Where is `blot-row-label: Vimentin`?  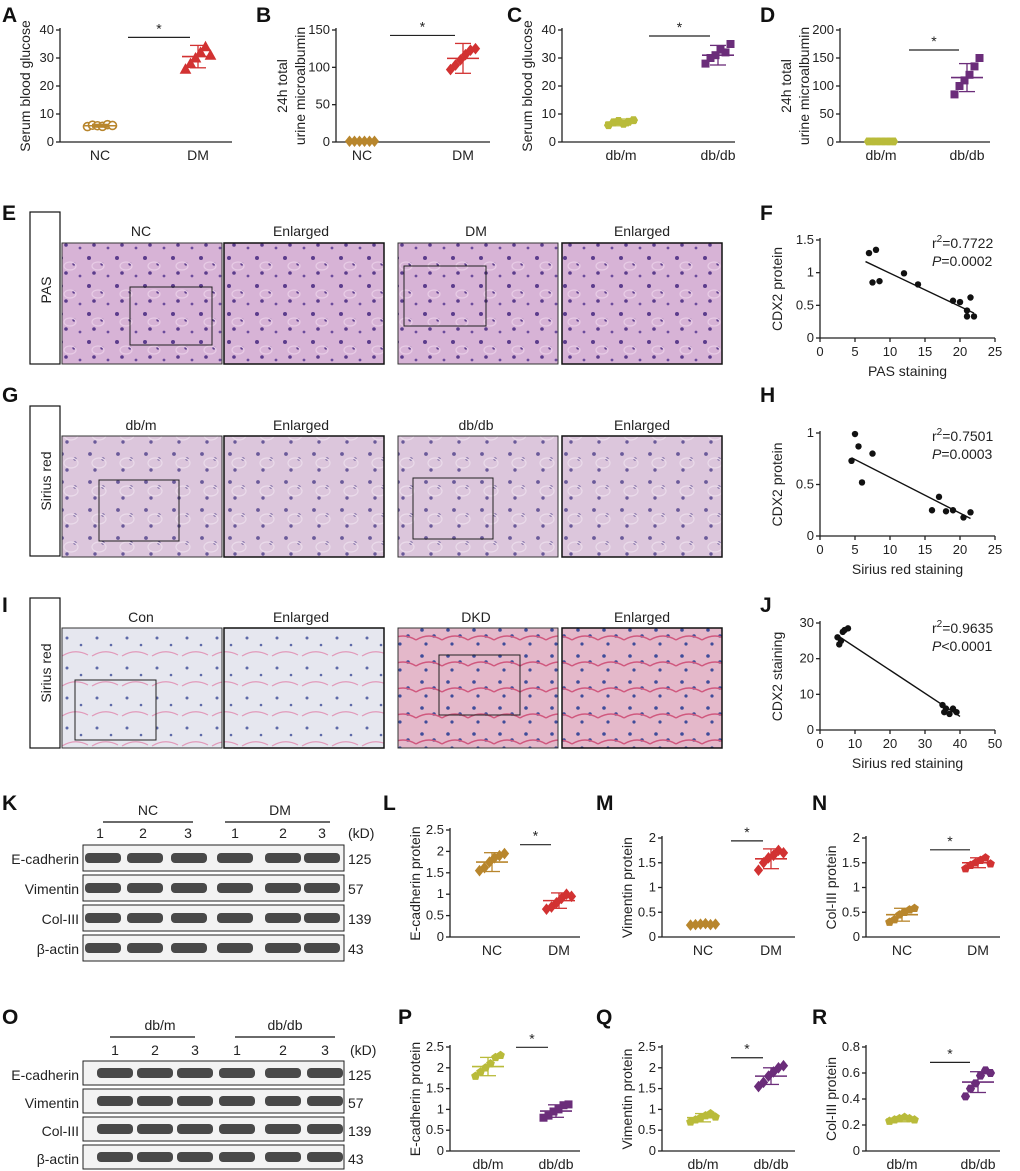 blot-row-label: Vimentin is located at coordinates (52, 889).